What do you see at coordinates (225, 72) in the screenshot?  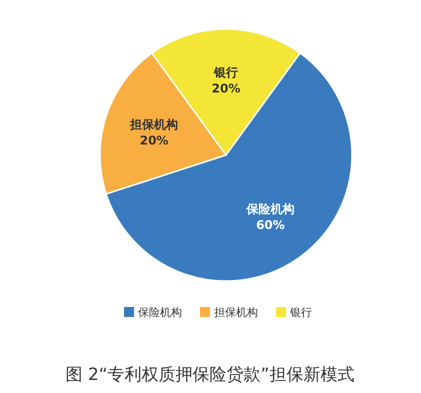 I see `slice-label: 银行` at bounding box center [225, 72].